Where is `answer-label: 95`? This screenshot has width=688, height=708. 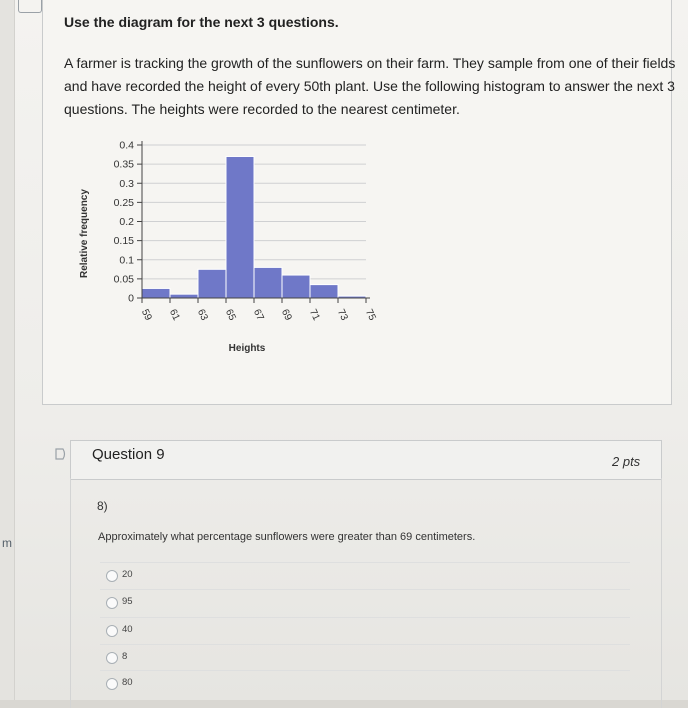 answer-label: 95 is located at coordinates (127, 601).